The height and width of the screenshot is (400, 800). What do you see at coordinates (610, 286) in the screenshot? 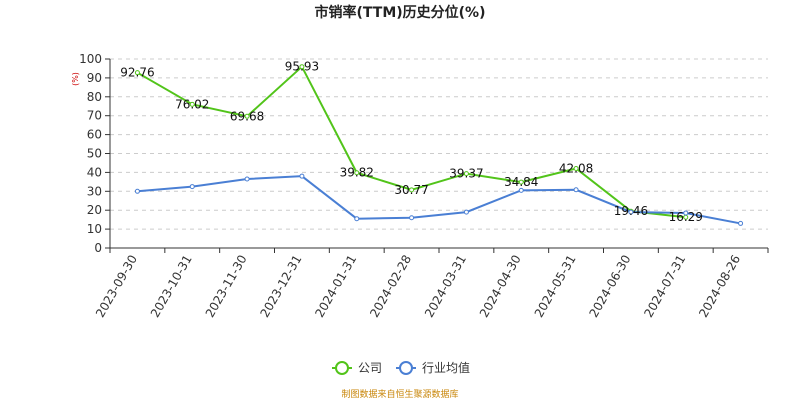
I see `x-tick-label-9: 2024-06-30` at bounding box center [610, 286].